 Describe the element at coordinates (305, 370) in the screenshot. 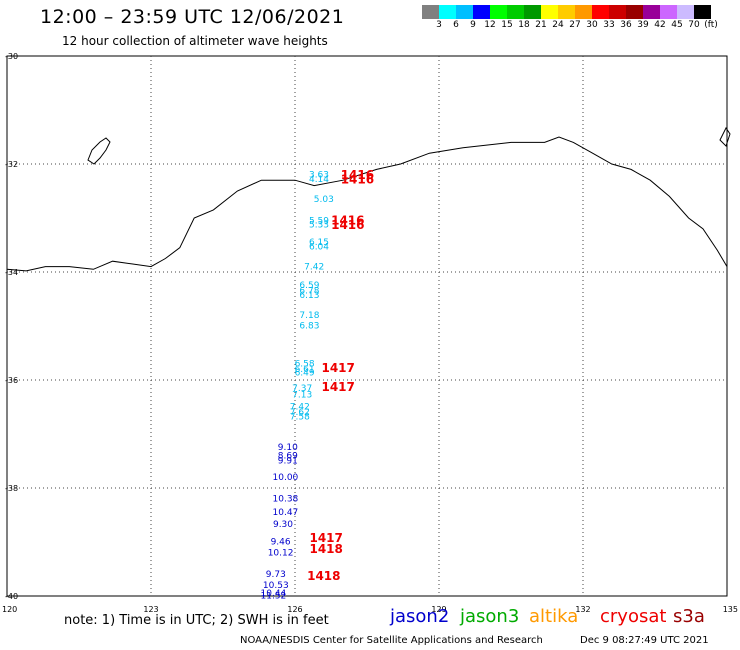

I see `jason3-swh-label: 6.61` at that location.